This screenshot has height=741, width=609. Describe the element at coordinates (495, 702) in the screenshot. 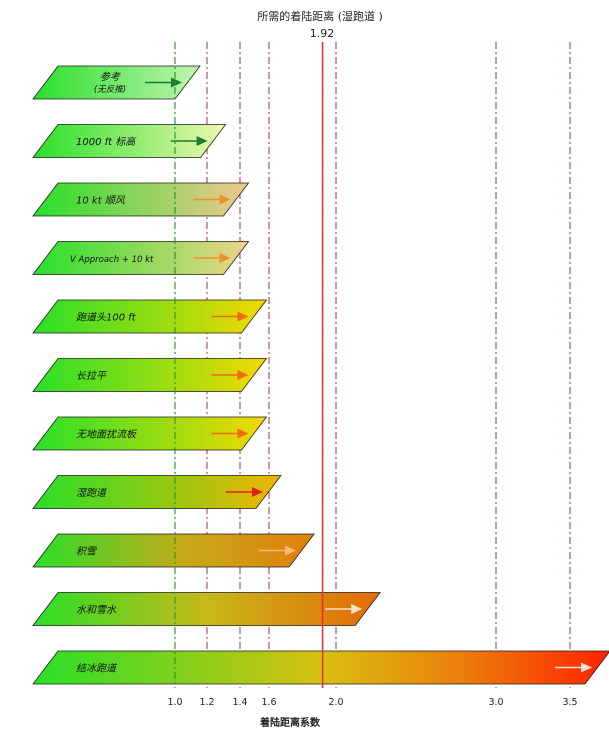

I see `x-tick-label: 3.0` at that location.